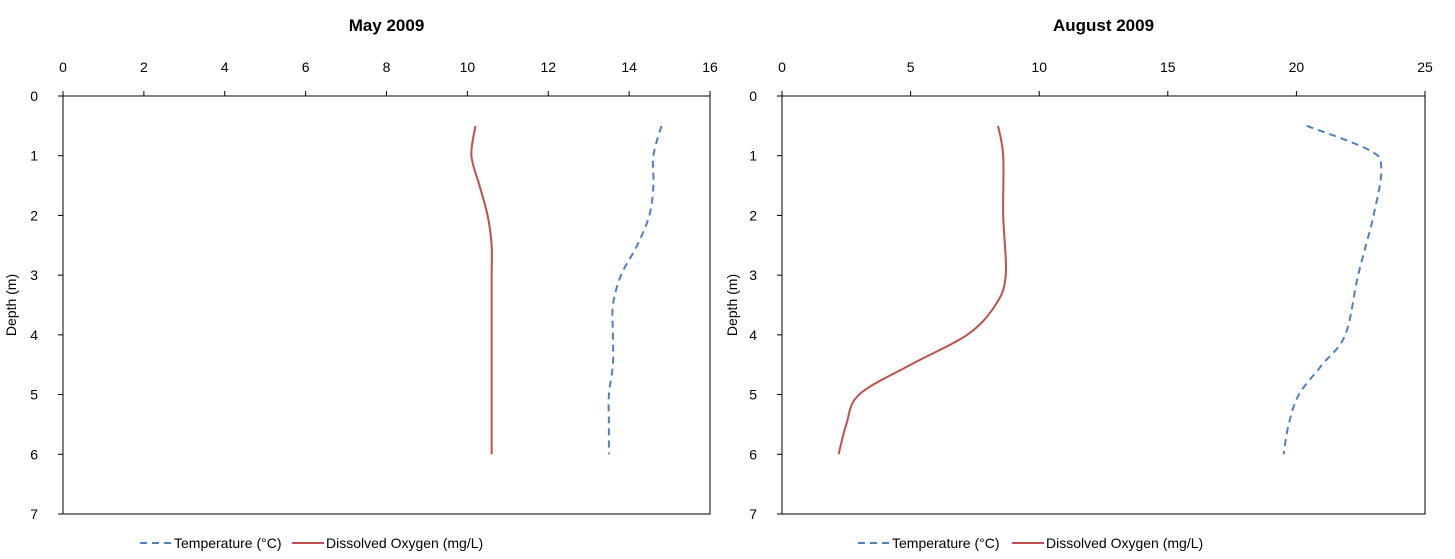 Image resolution: width=1455 pixels, height=559 pixels. Describe the element at coordinates (1103, 25) in the screenshot. I see `chart-title: August 2009` at that location.